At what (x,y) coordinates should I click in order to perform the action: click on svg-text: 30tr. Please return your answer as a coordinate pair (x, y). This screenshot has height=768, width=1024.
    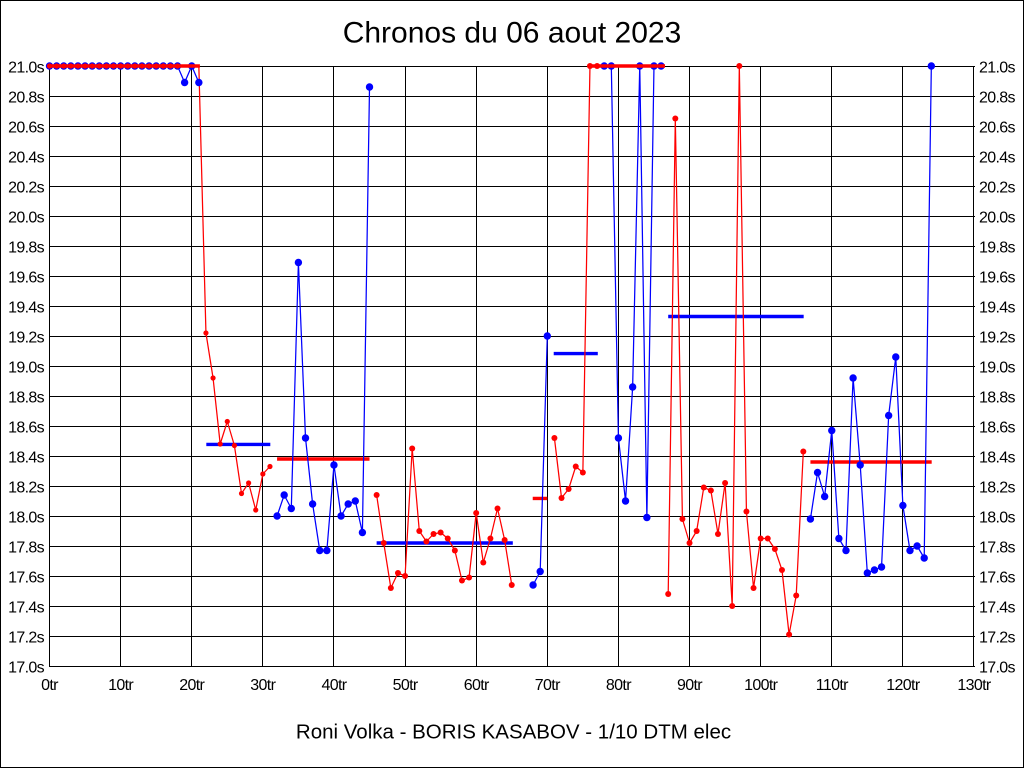
    Looking at the image, I should click on (263, 685).